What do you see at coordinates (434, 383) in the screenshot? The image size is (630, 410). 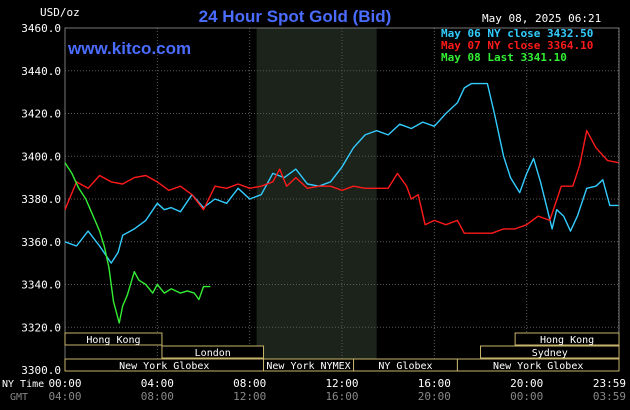 I see `x-tick-ny: 16:00` at bounding box center [434, 383].